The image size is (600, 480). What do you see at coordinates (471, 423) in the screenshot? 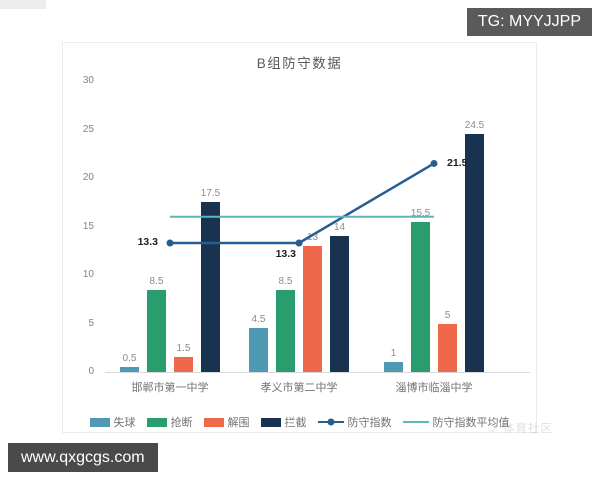
I see `legend-label: 防守指数平均值` at bounding box center [471, 423].